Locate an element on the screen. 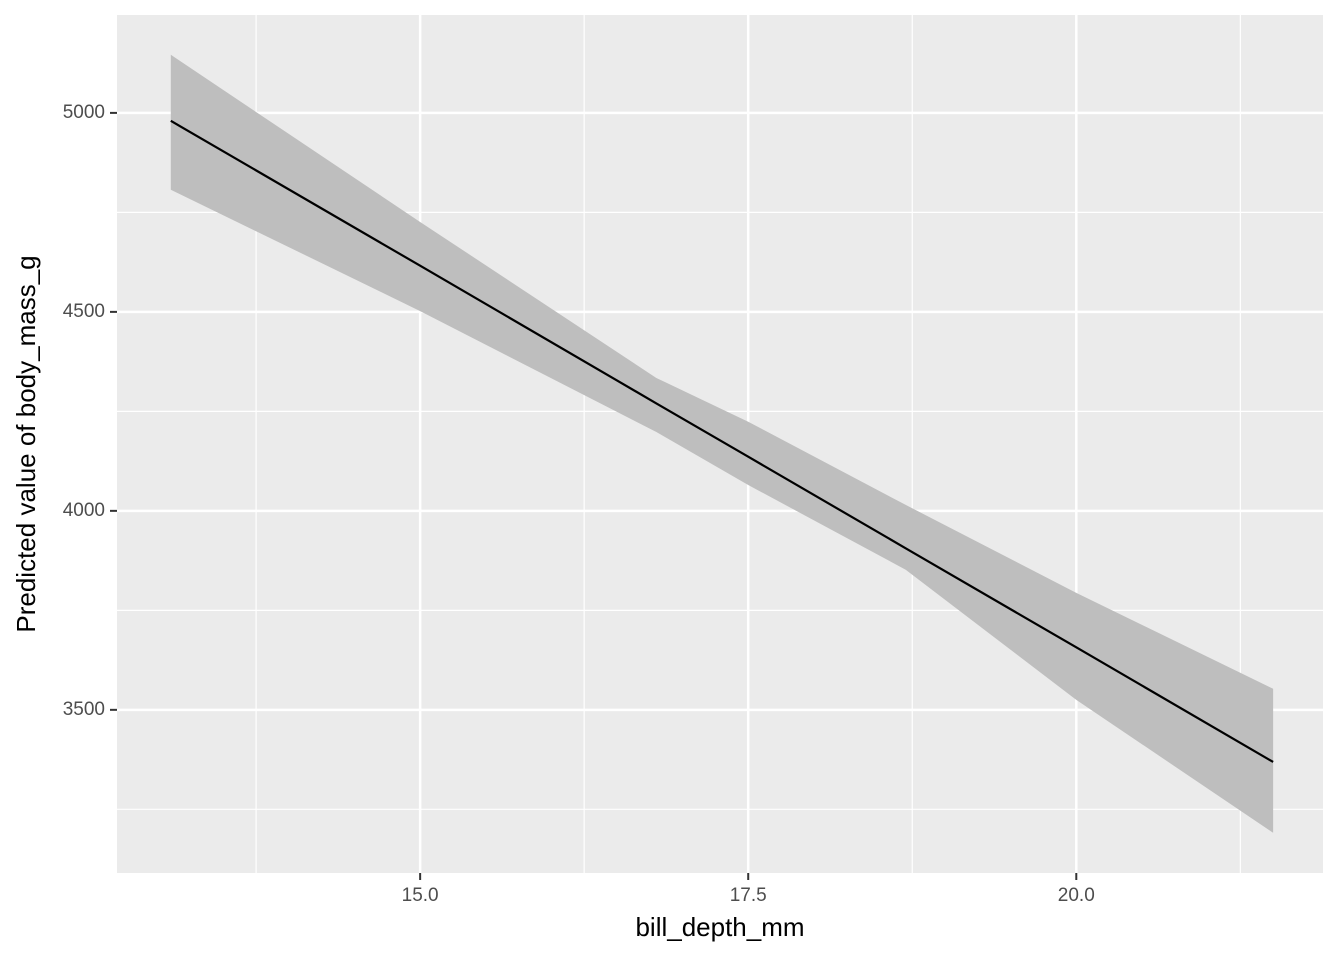  x-tick-label: 20.0 is located at coordinates (1076, 895).